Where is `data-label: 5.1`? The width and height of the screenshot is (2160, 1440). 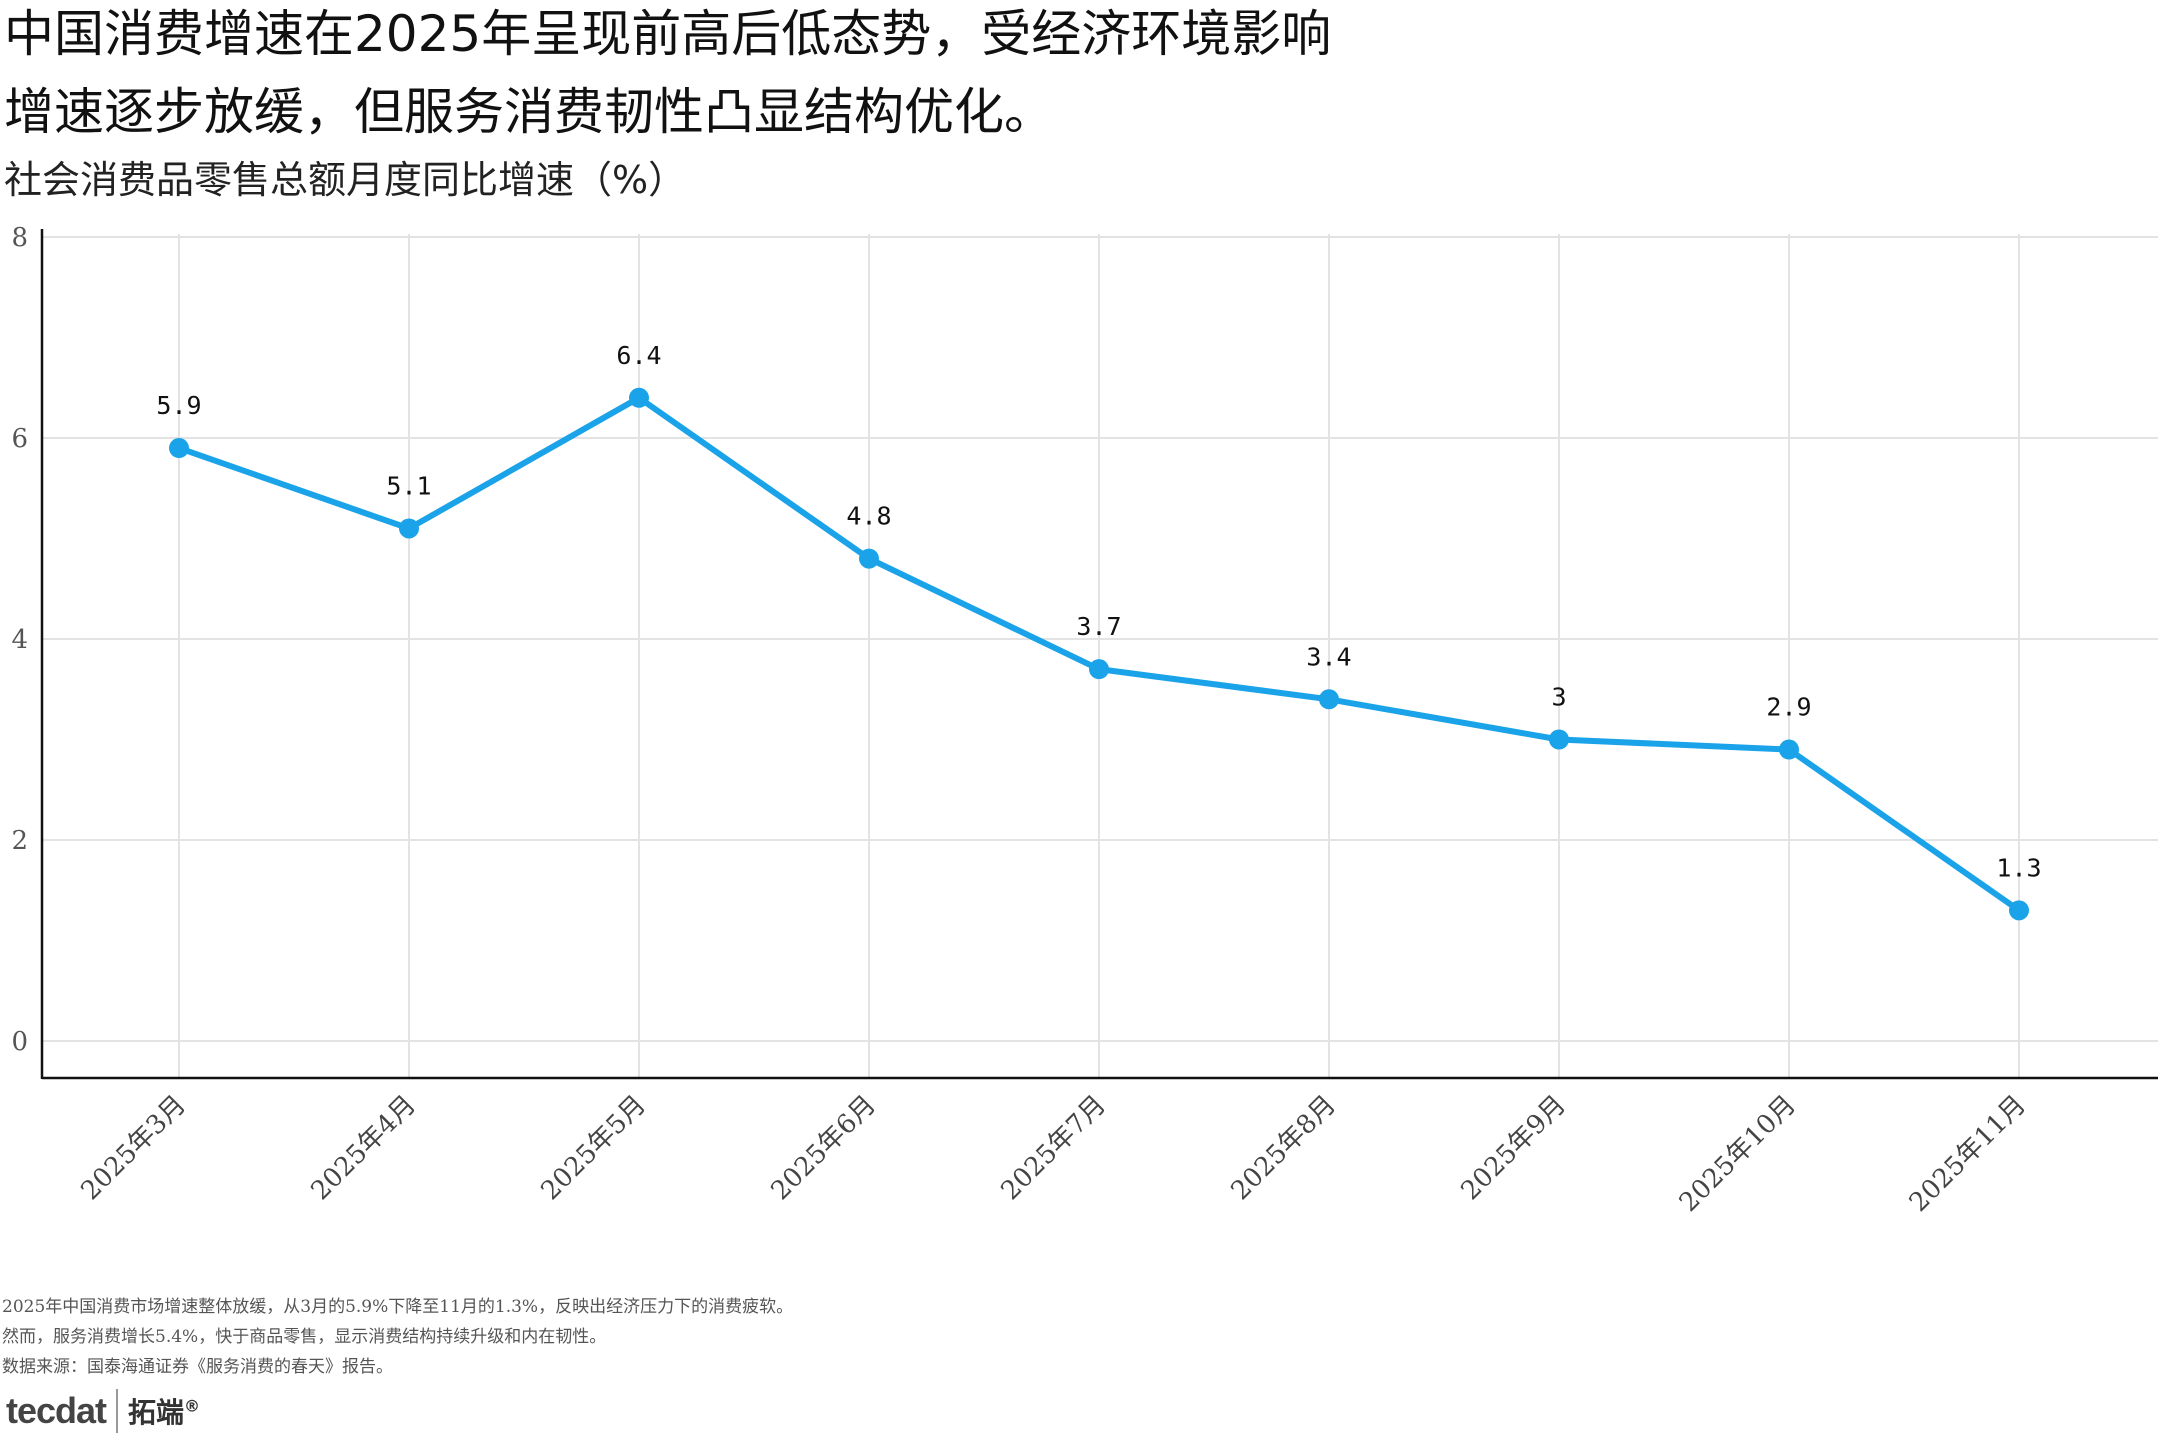
data-label: 5.1 is located at coordinates (408, 485).